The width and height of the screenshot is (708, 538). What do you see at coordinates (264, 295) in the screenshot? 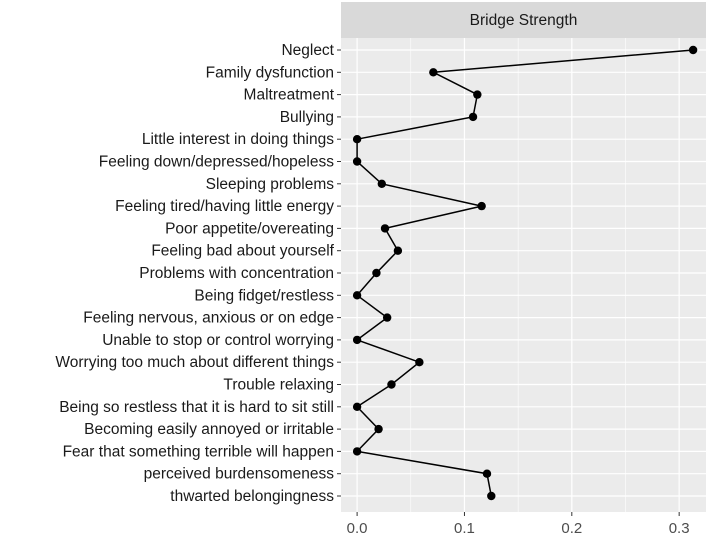
I see `y-tick-label: Being fidget/restless` at bounding box center [264, 295].